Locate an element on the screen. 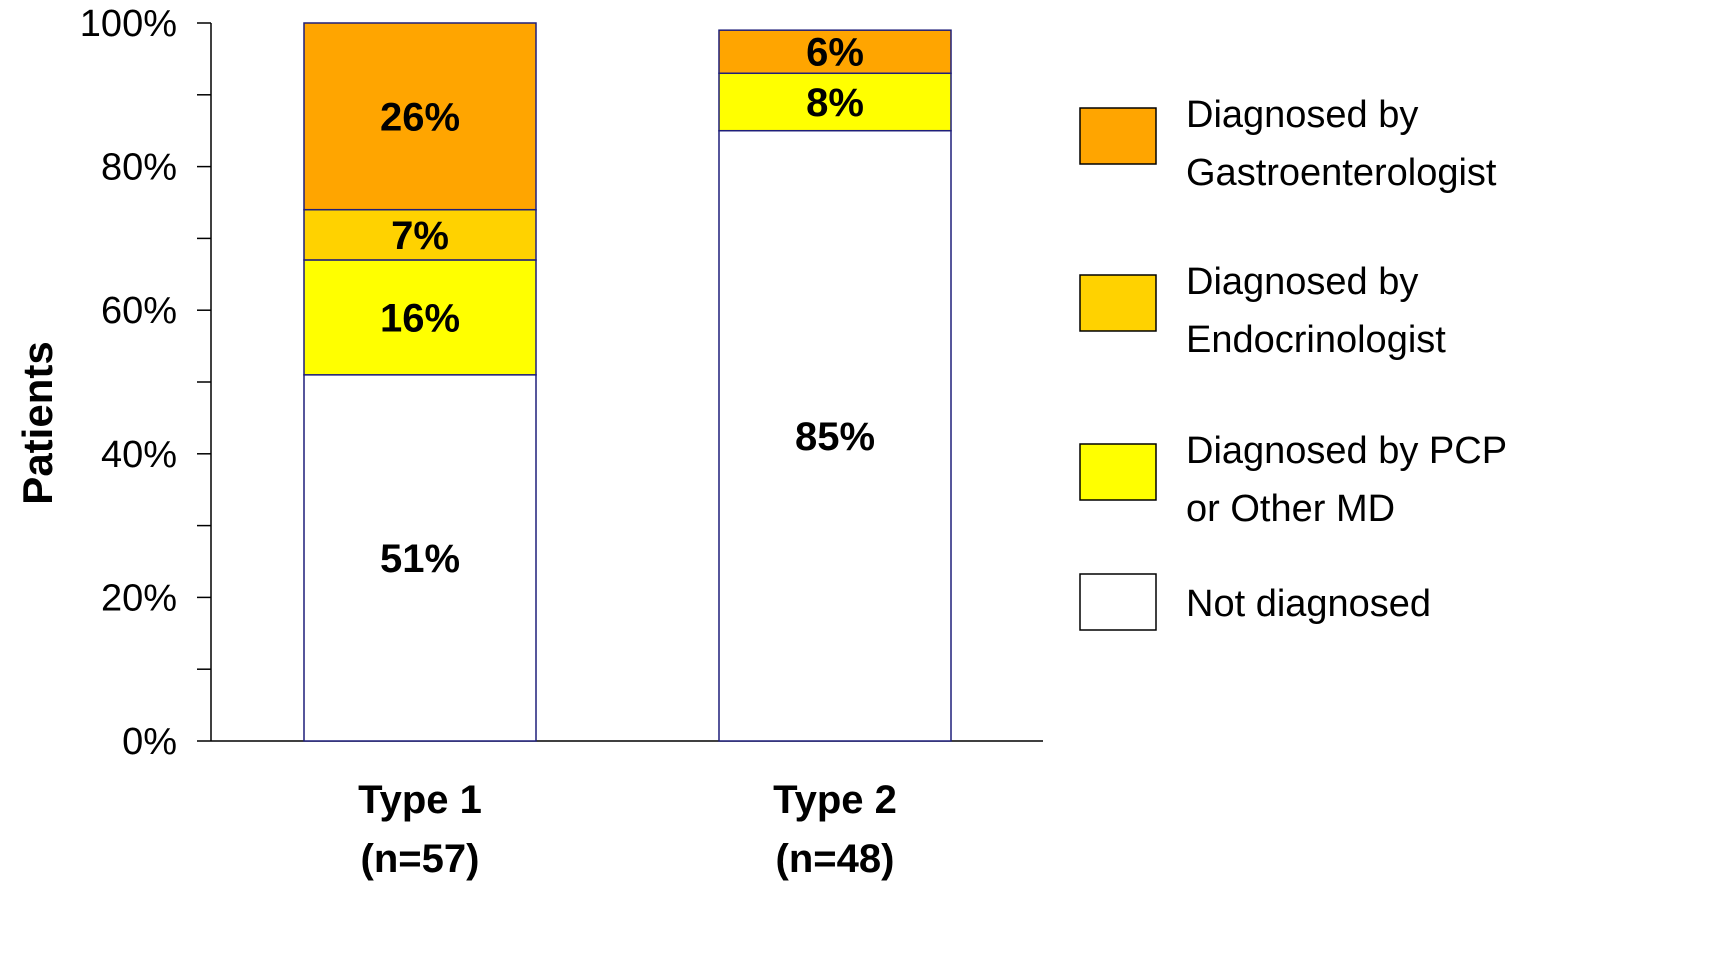 This screenshot has width=1724, height=966. y-tick-label: 60% is located at coordinates (139, 311).